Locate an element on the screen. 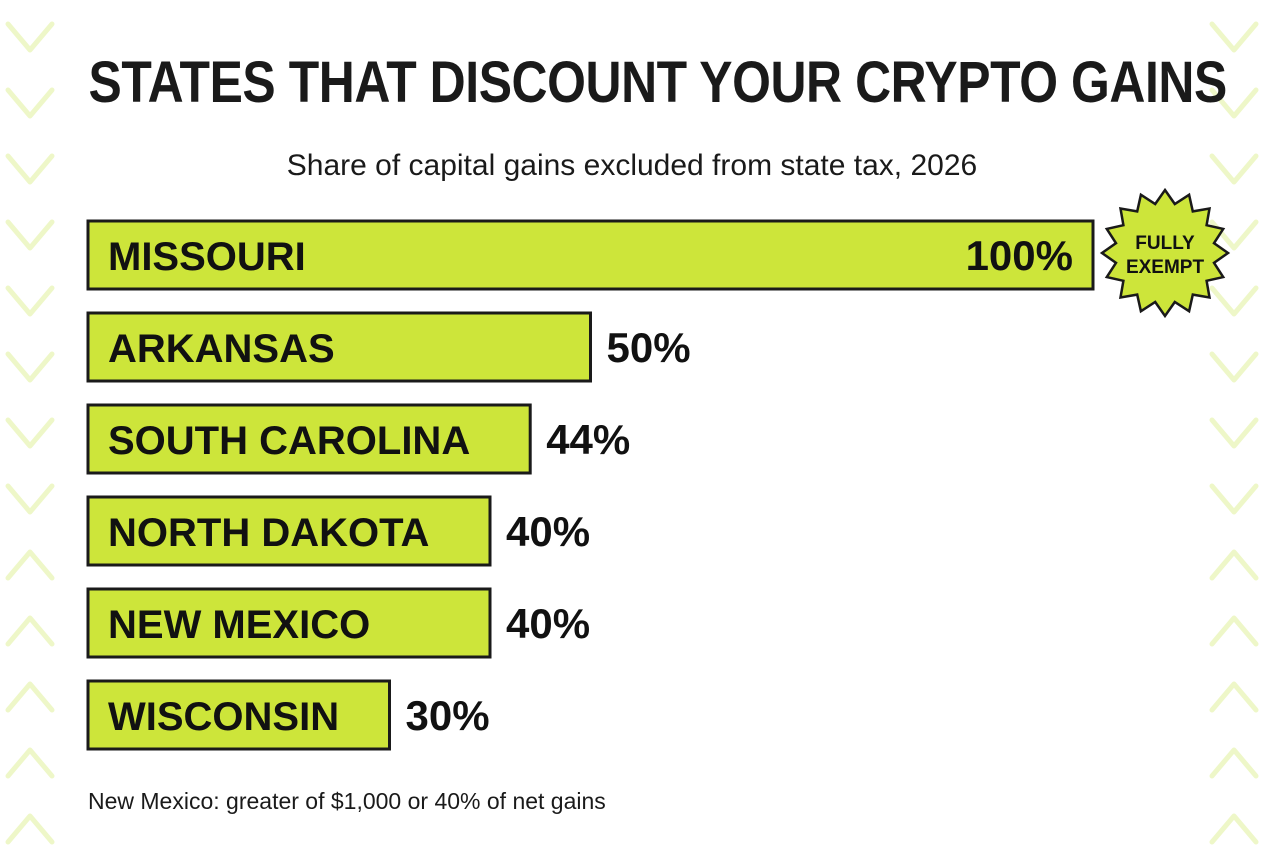  bar-label-new-mexico: NEW MEXICO is located at coordinates (239, 625).